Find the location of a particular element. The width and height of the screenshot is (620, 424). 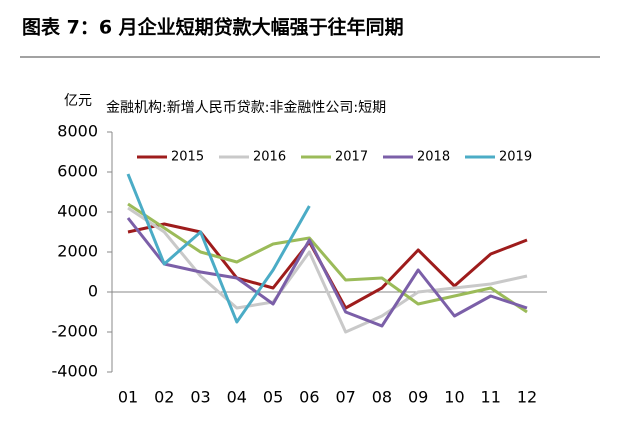

y-tick-label: 8000 is located at coordinates (77, 131).